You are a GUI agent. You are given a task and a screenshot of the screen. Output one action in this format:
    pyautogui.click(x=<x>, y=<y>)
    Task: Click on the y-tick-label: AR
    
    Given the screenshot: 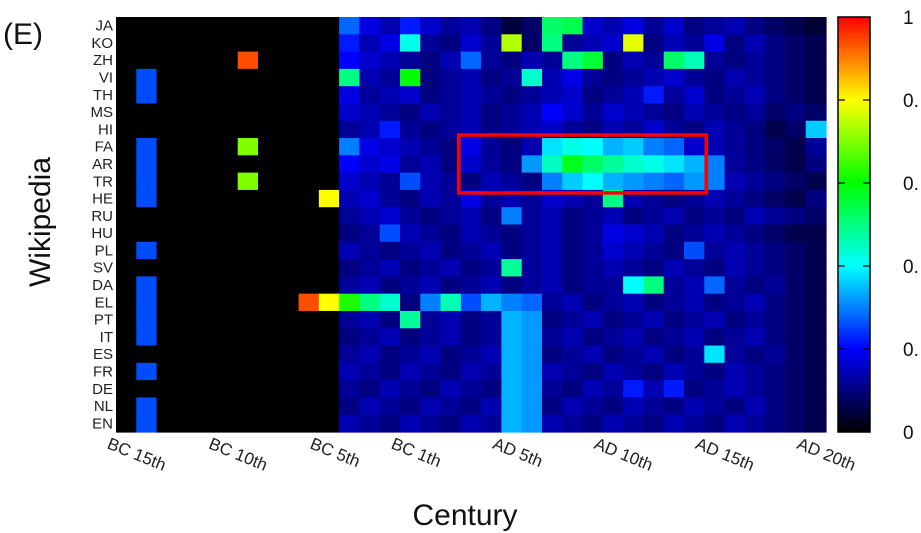 What is the action you would take?
    pyautogui.click(x=102, y=164)
    